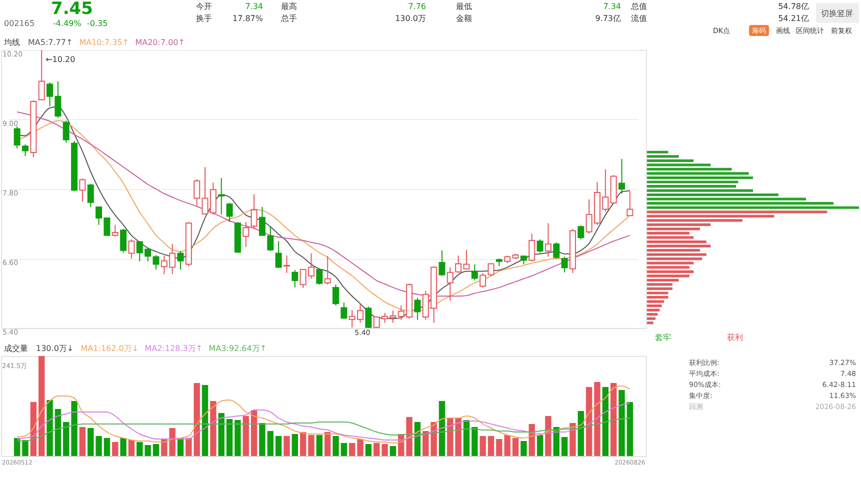 This screenshot has width=861, height=500. What do you see at coordinates (735, 337) in the screenshot?
I see `text: 获利` at bounding box center [735, 337].